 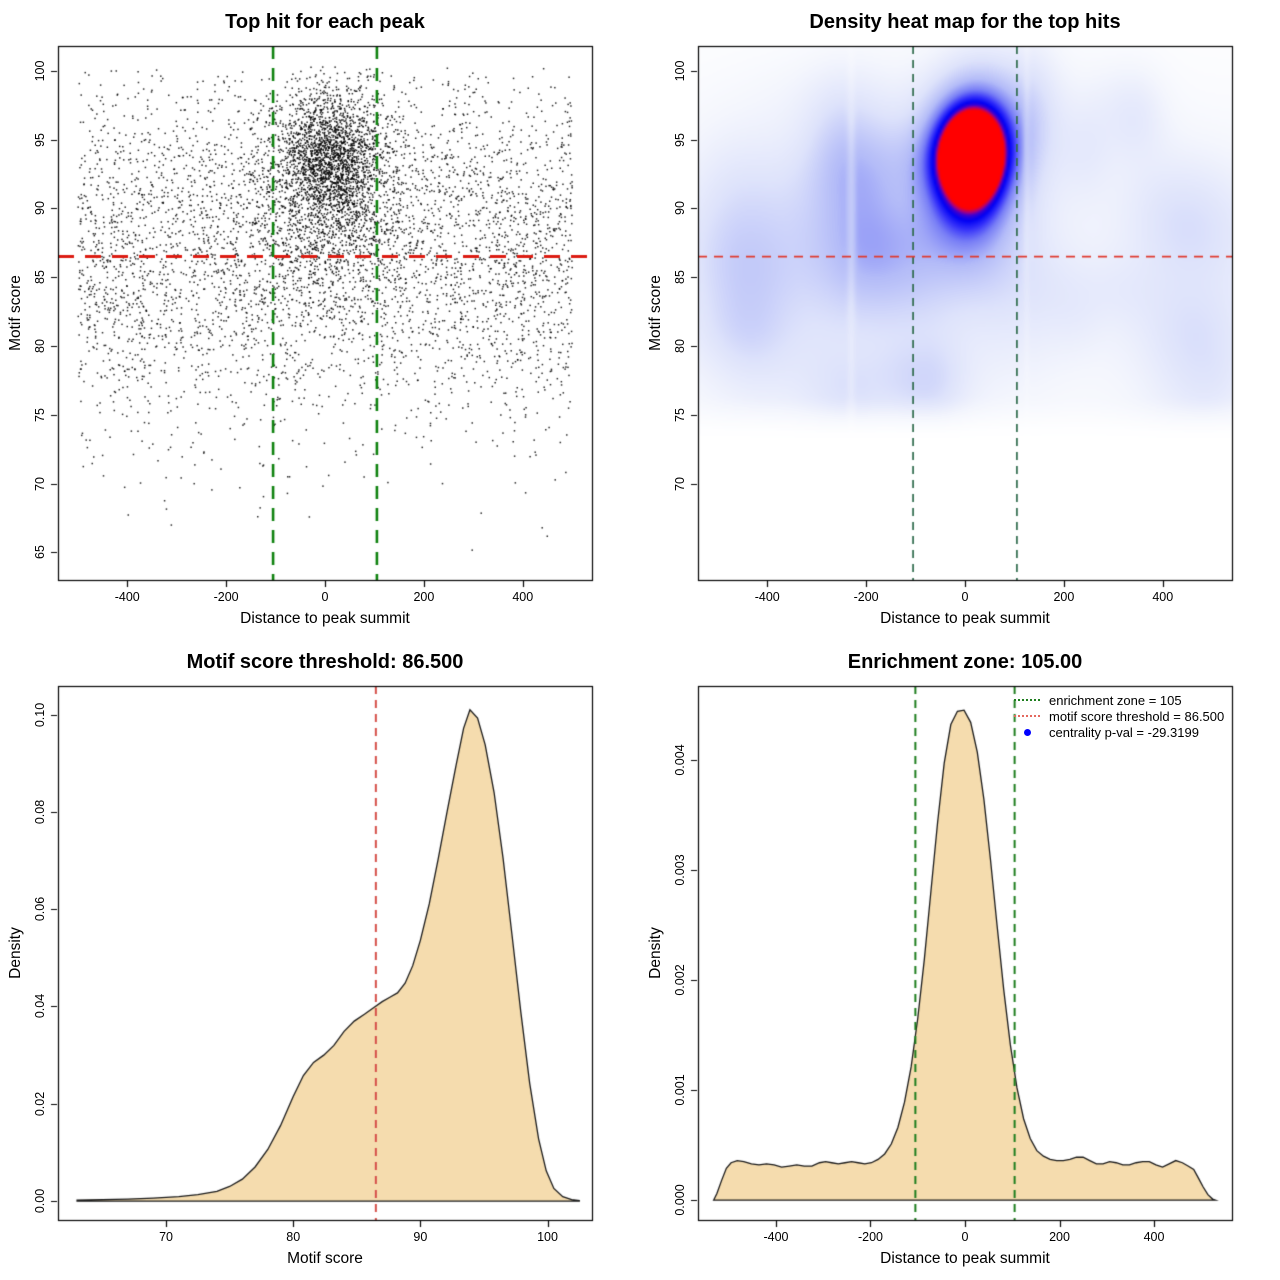 What do you see at coordinates (680, 760) in the screenshot?
I see `y-tick-label: 0.004` at bounding box center [680, 760].